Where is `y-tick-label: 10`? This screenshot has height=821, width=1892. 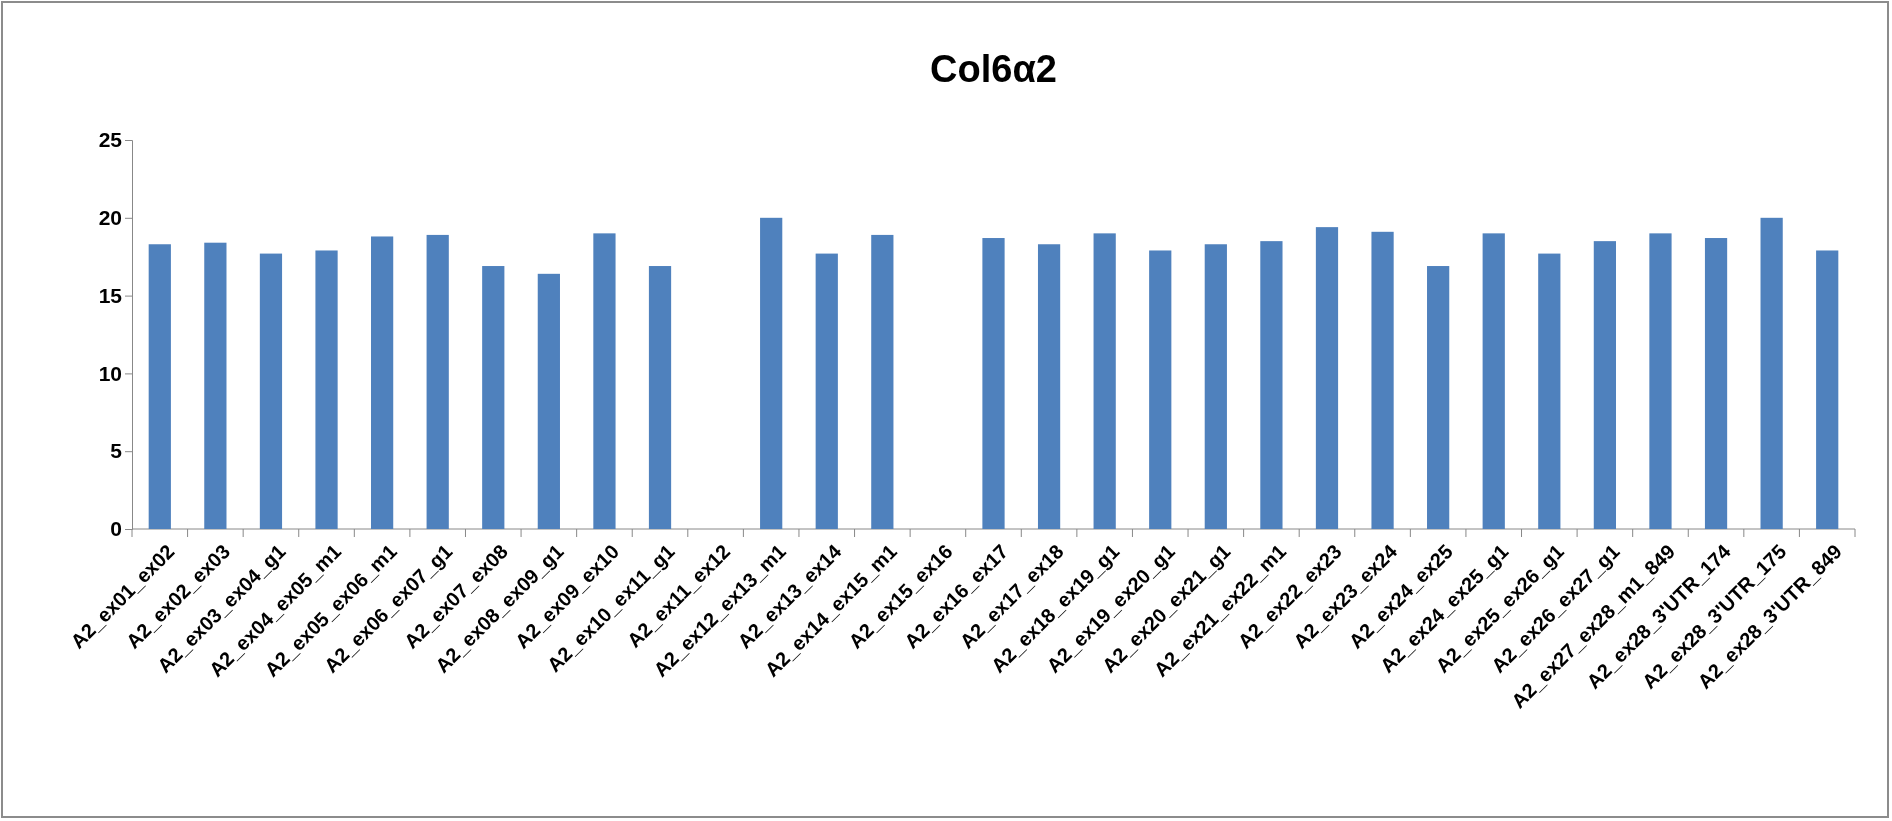
y-tick-label: 10 is located at coordinates (110, 373).